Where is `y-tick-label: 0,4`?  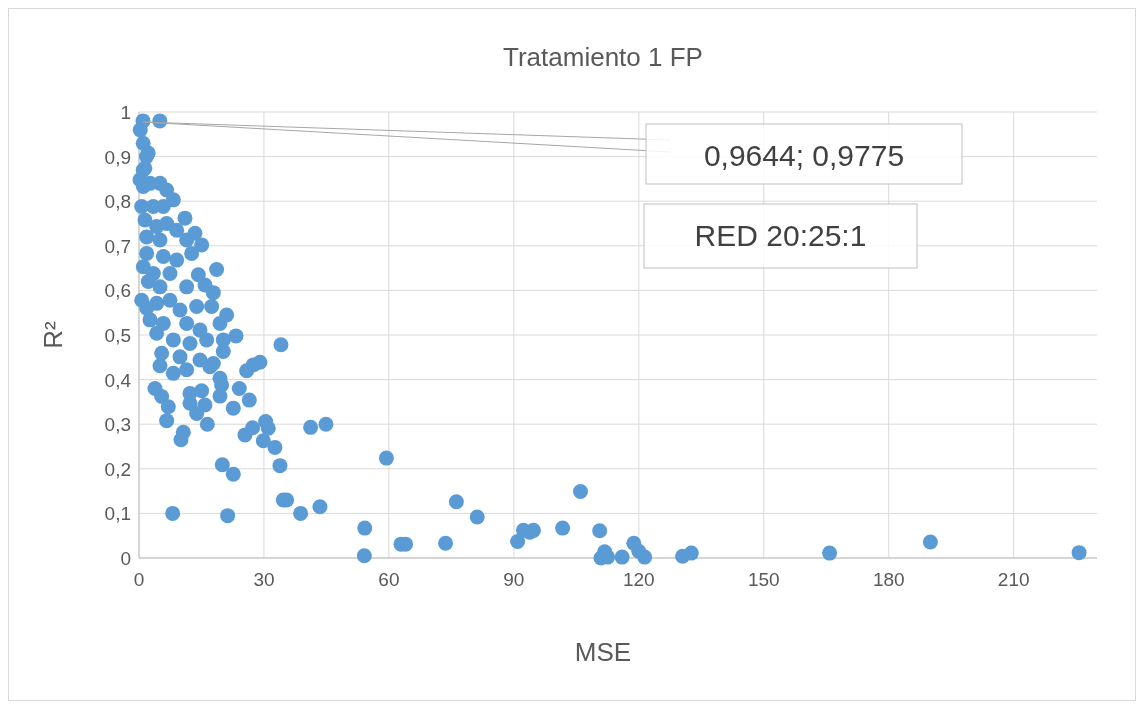
y-tick-label: 0,4 is located at coordinates (118, 380).